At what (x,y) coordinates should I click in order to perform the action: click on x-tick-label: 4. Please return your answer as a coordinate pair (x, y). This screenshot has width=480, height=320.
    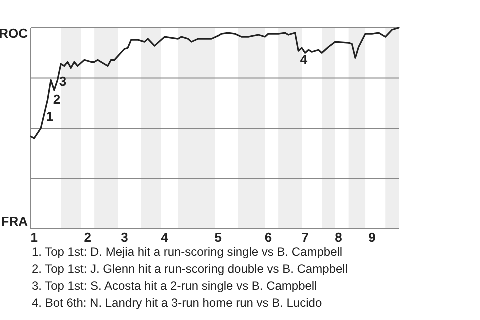
    Looking at the image, I should click on (165, 238).